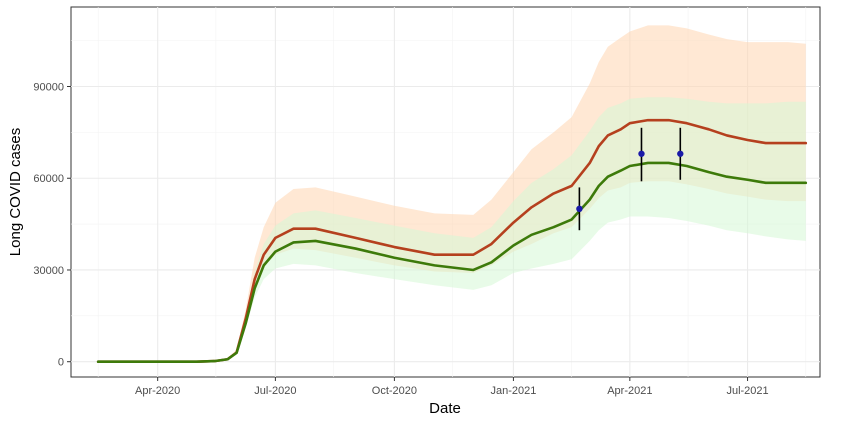  I want to click on y-tick-label: 90000, so click(48, 88).